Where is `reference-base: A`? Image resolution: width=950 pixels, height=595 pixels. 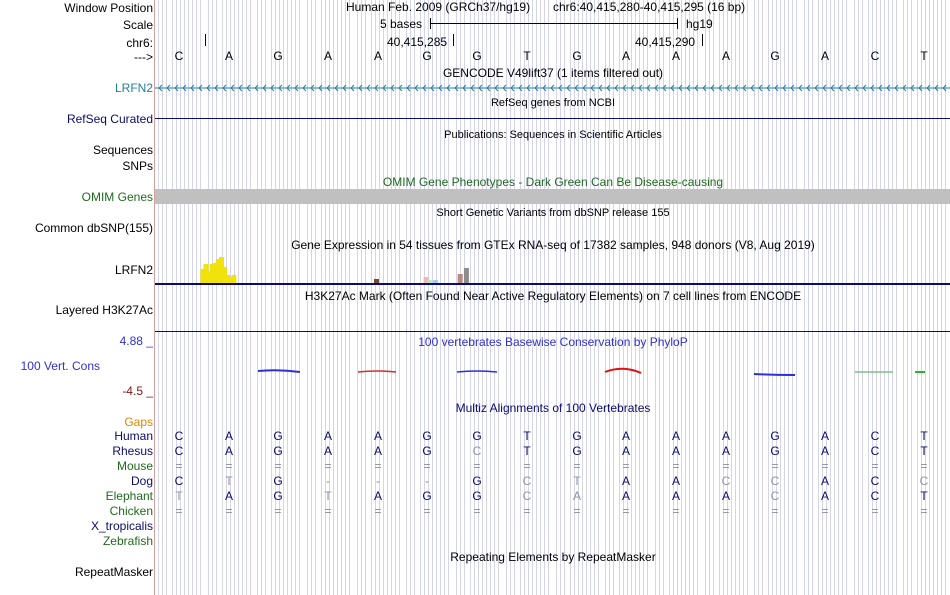
reference-base: A is located at coordinates (824, 56).